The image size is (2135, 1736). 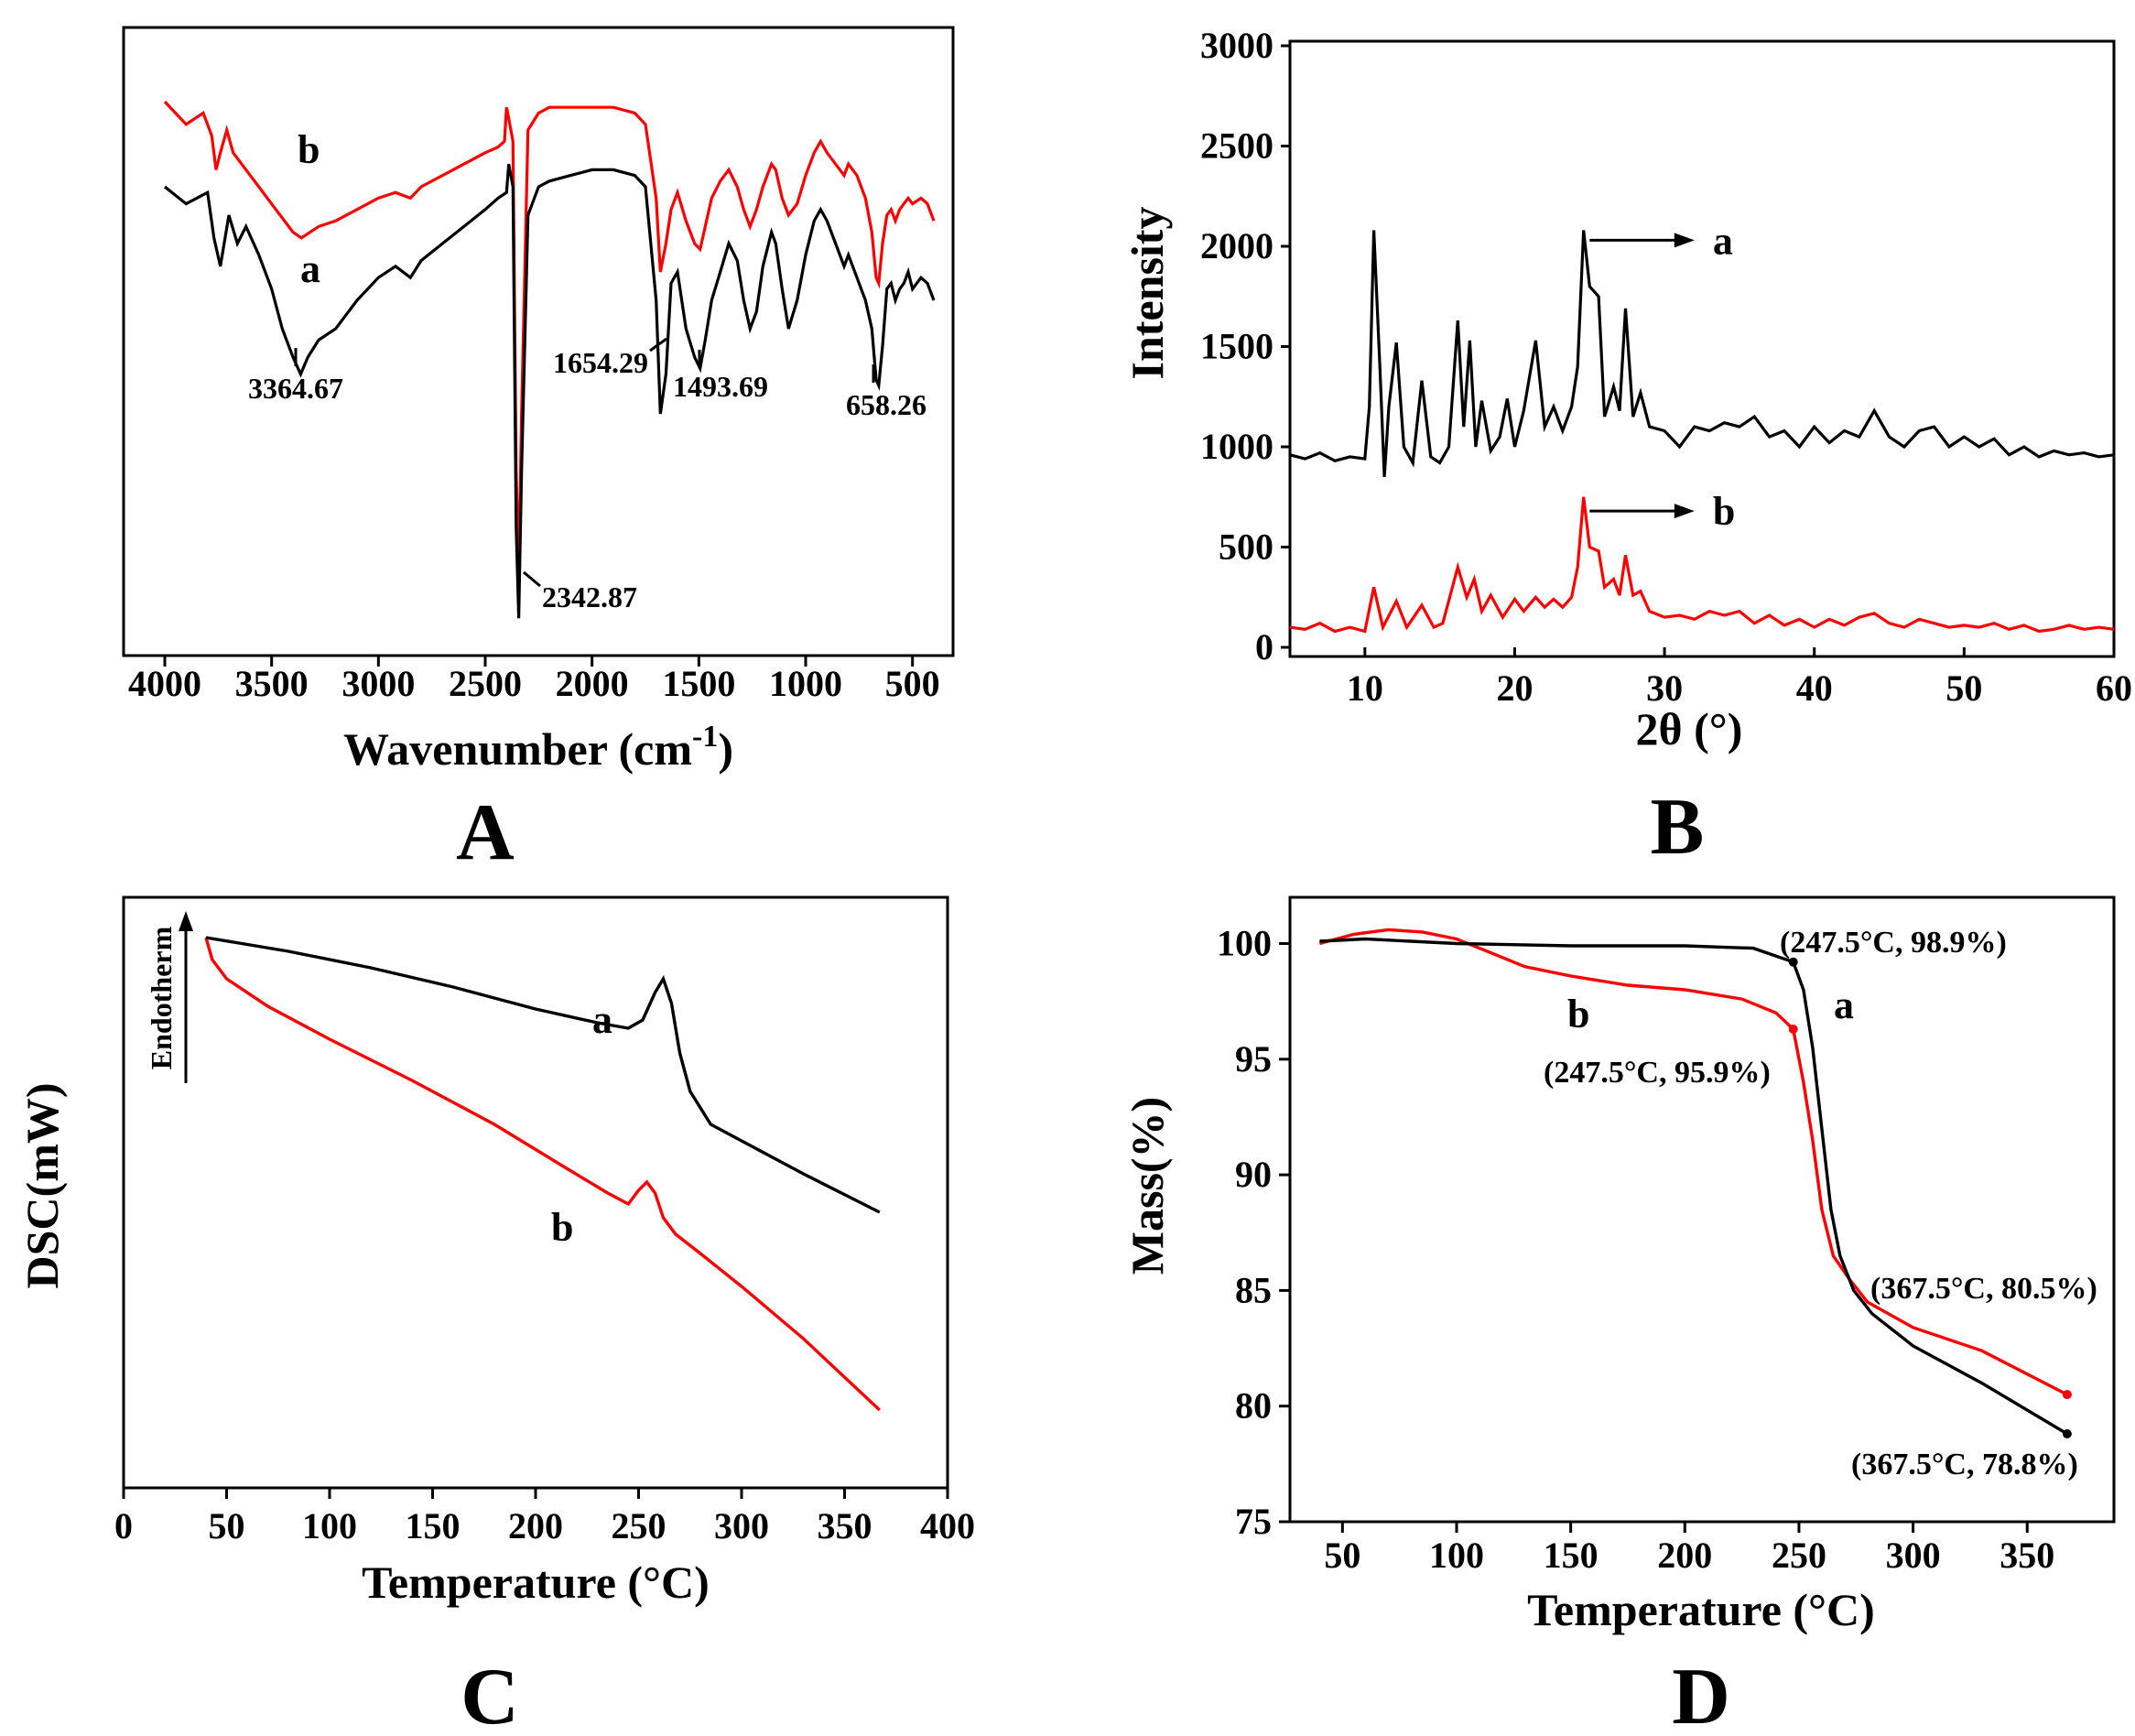 What do you see at coordinates (310, 269) in the screenshot?
I see `panel-a-series-a-label: a` at bounding box center [310, 269].